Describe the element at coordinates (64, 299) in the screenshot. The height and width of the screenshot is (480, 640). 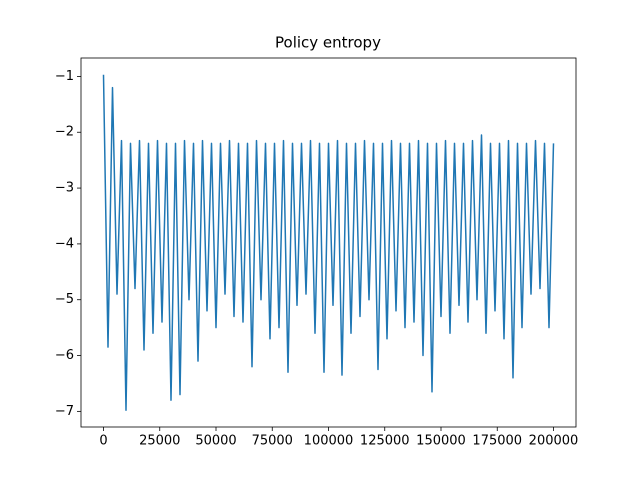
I see `y-tick-label: −5` at that location.